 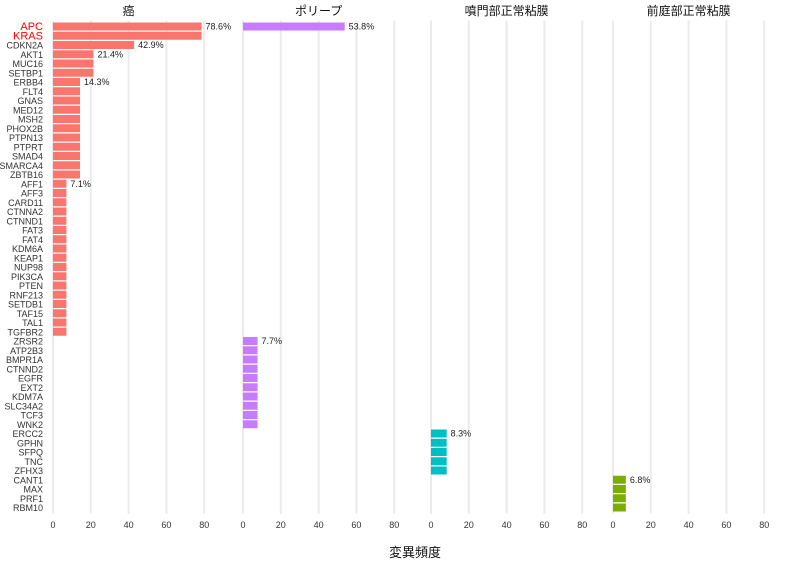 What do you see at coordinates (60, 276) in the screenshot?
I see `bar-pik3ca` at bounding box center [60, 276].